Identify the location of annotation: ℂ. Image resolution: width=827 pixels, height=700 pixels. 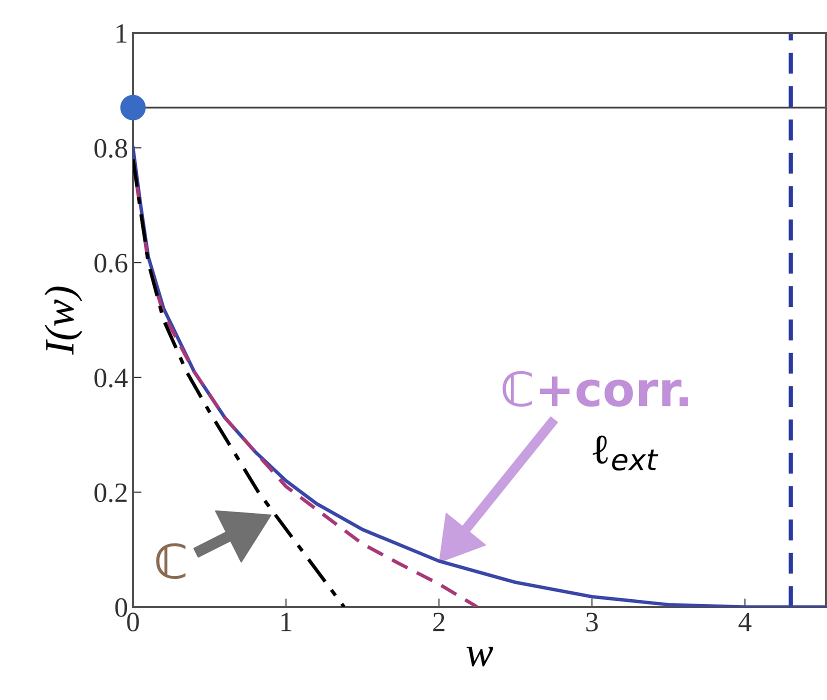
(171, 561).